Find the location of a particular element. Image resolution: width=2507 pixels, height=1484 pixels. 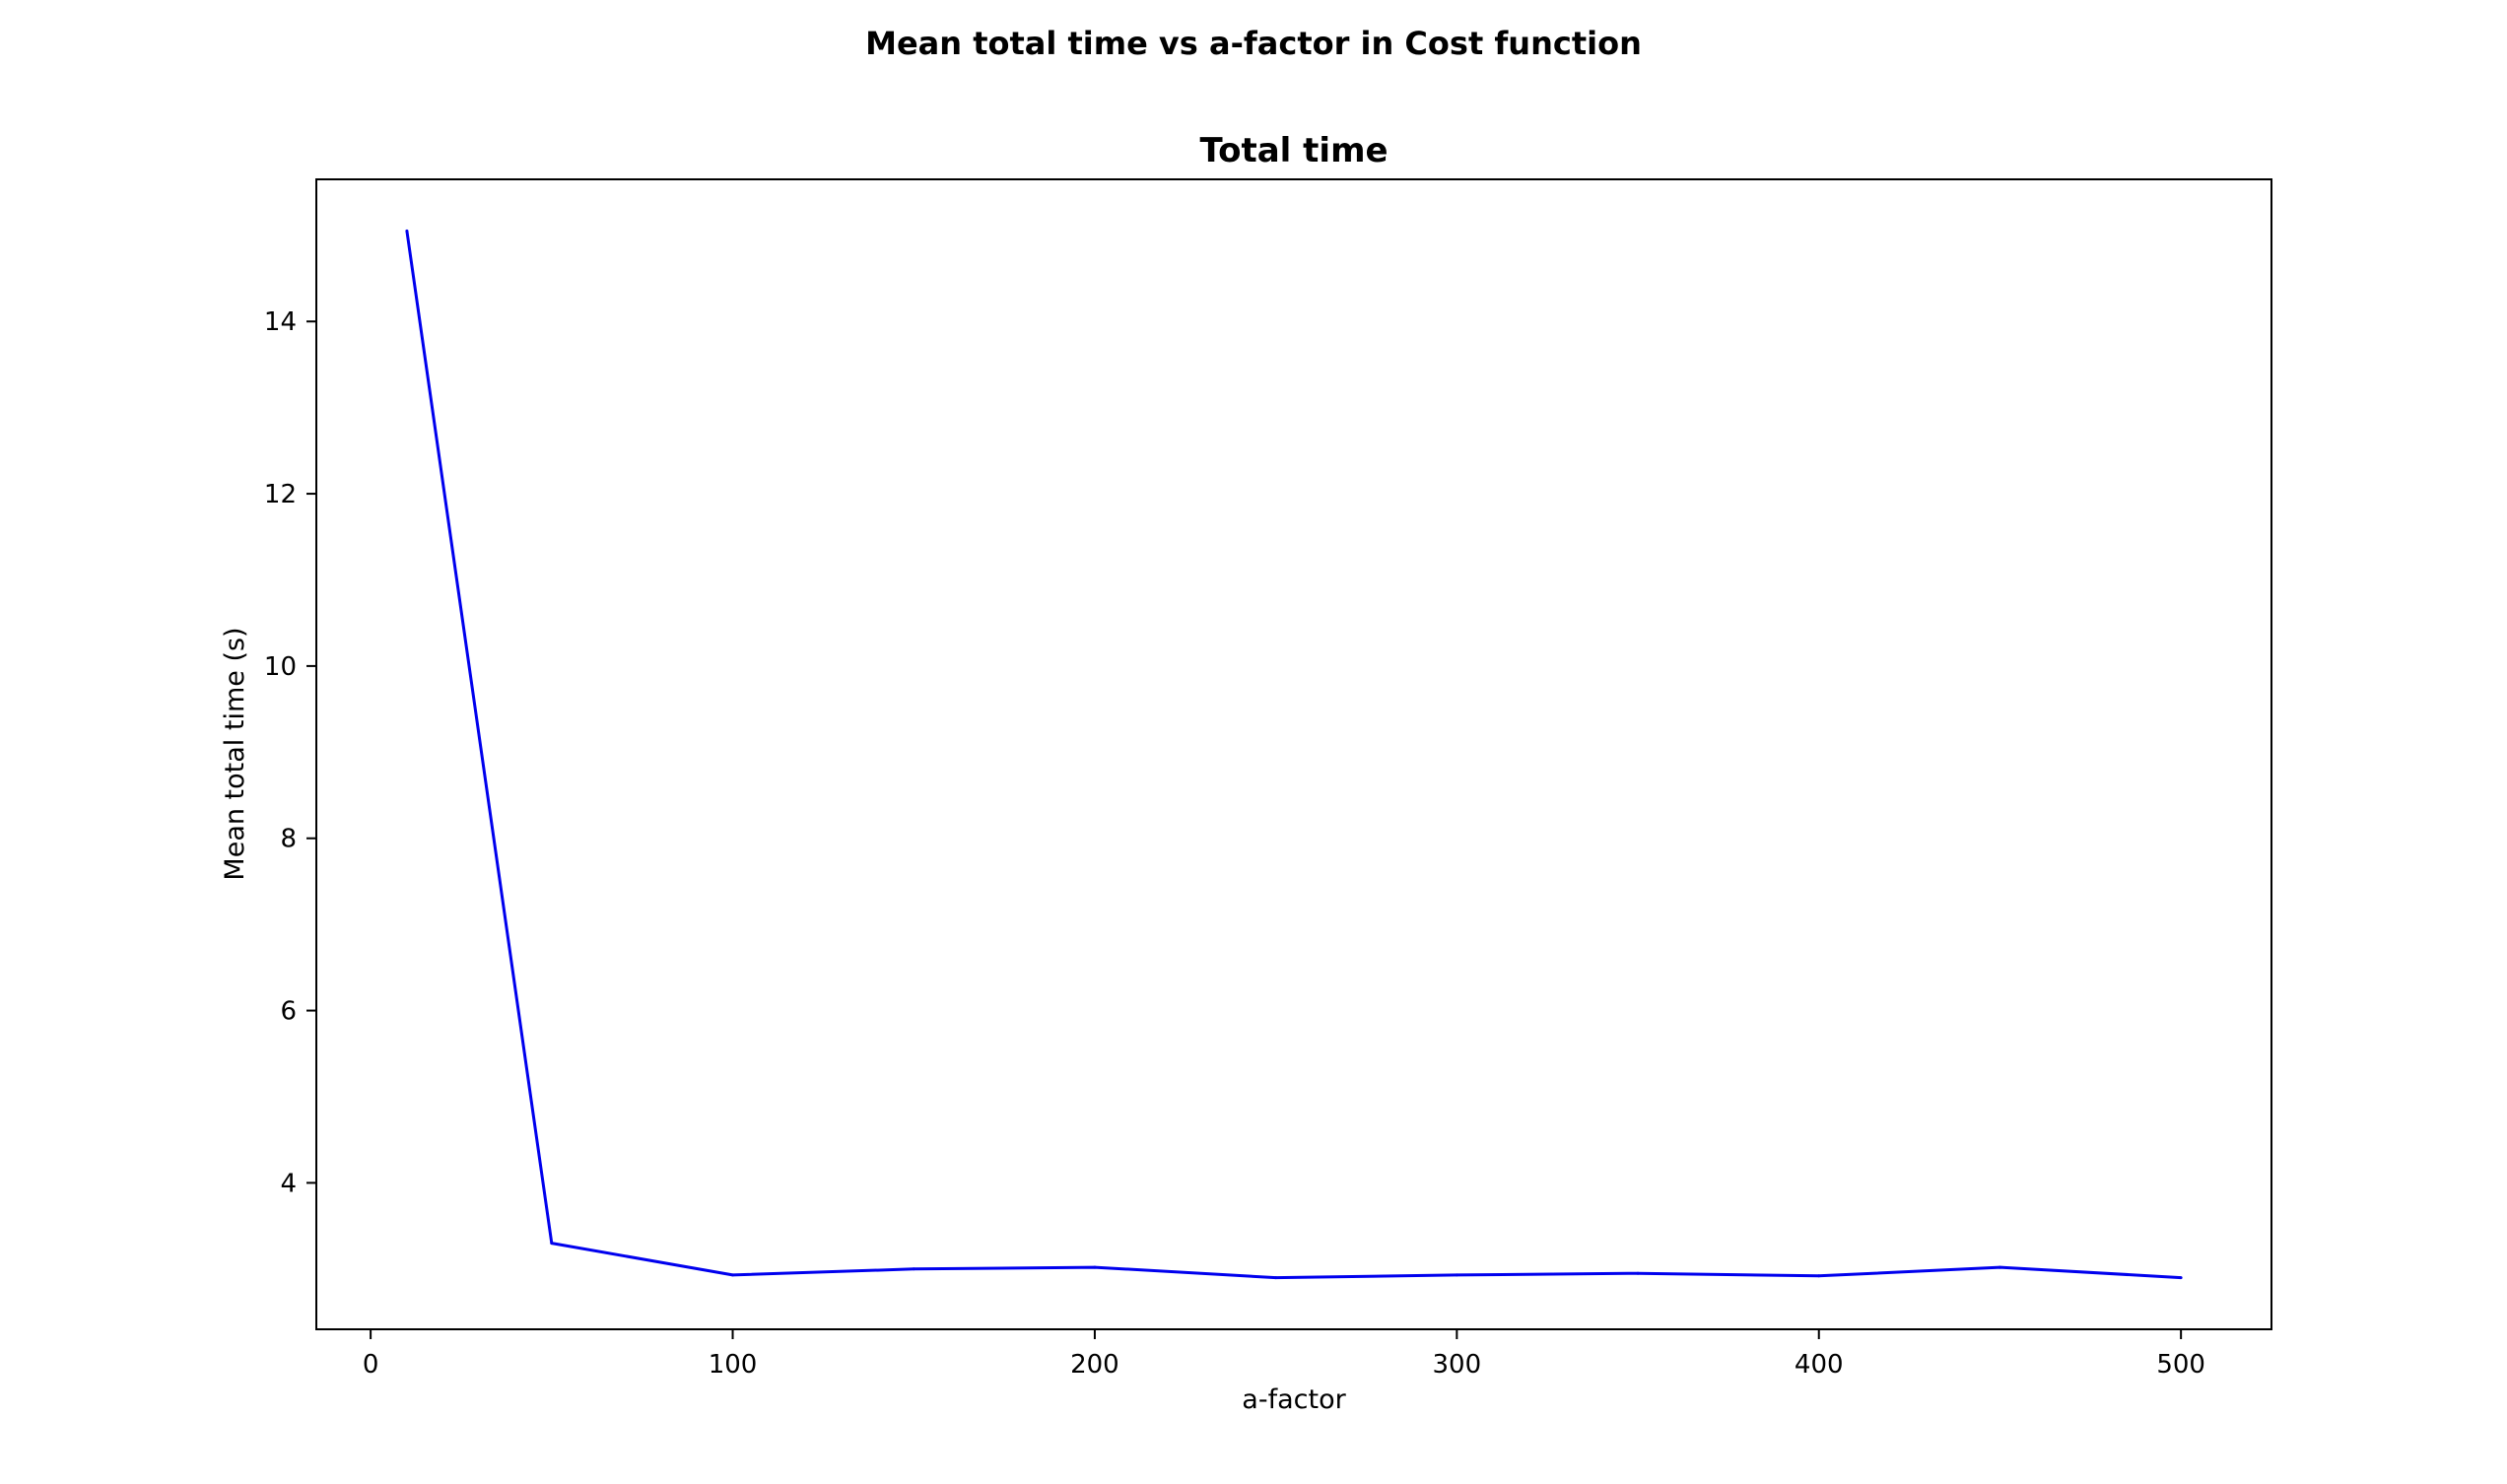

x-tick-label: 500 is located at coordinates (2180, 1365).